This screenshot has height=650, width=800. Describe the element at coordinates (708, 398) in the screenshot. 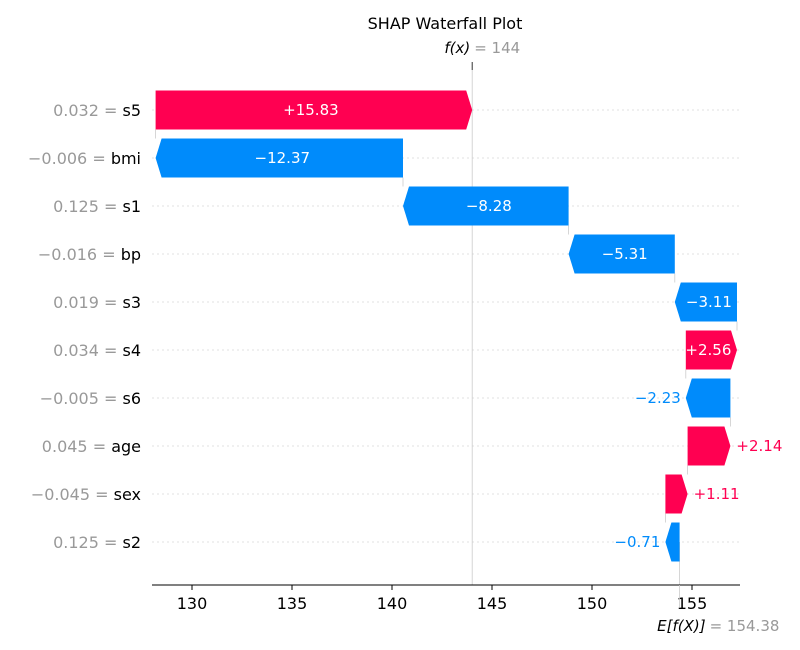

I see `bar-s6` at that location.